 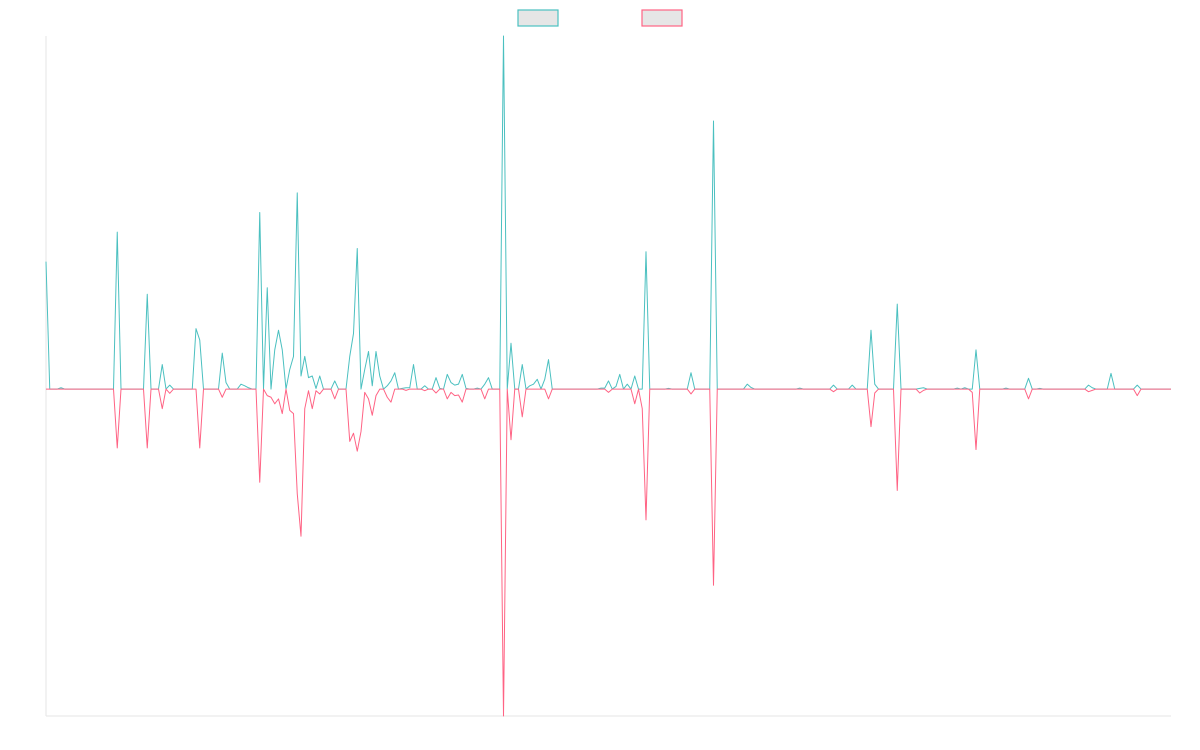 I want to click on legend-swatch-series_a, so click(x=538, y=18).